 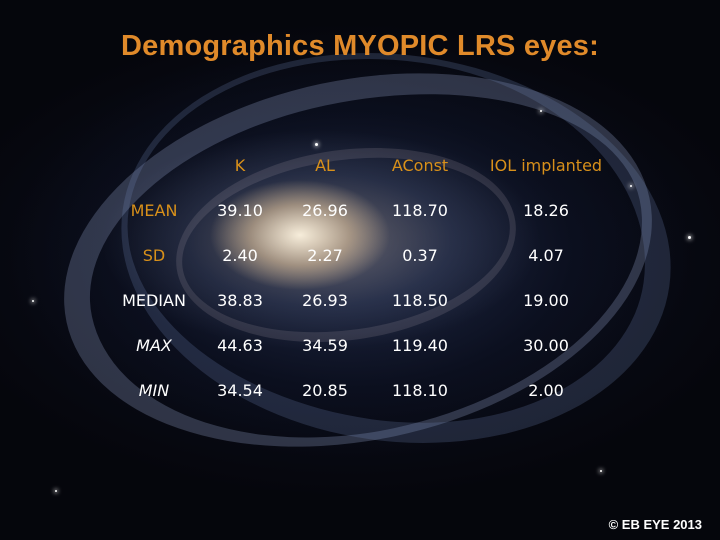 What do you see at coordinates (240, 390) in the screenshot?
I see `cell-min-k: 34.54` at bounding box center [240, 390].